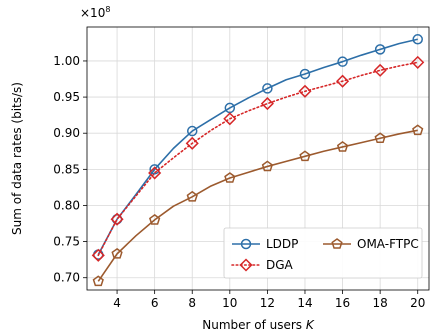  I want to click on y-multiplier-base: ×10, so click(92, 13).